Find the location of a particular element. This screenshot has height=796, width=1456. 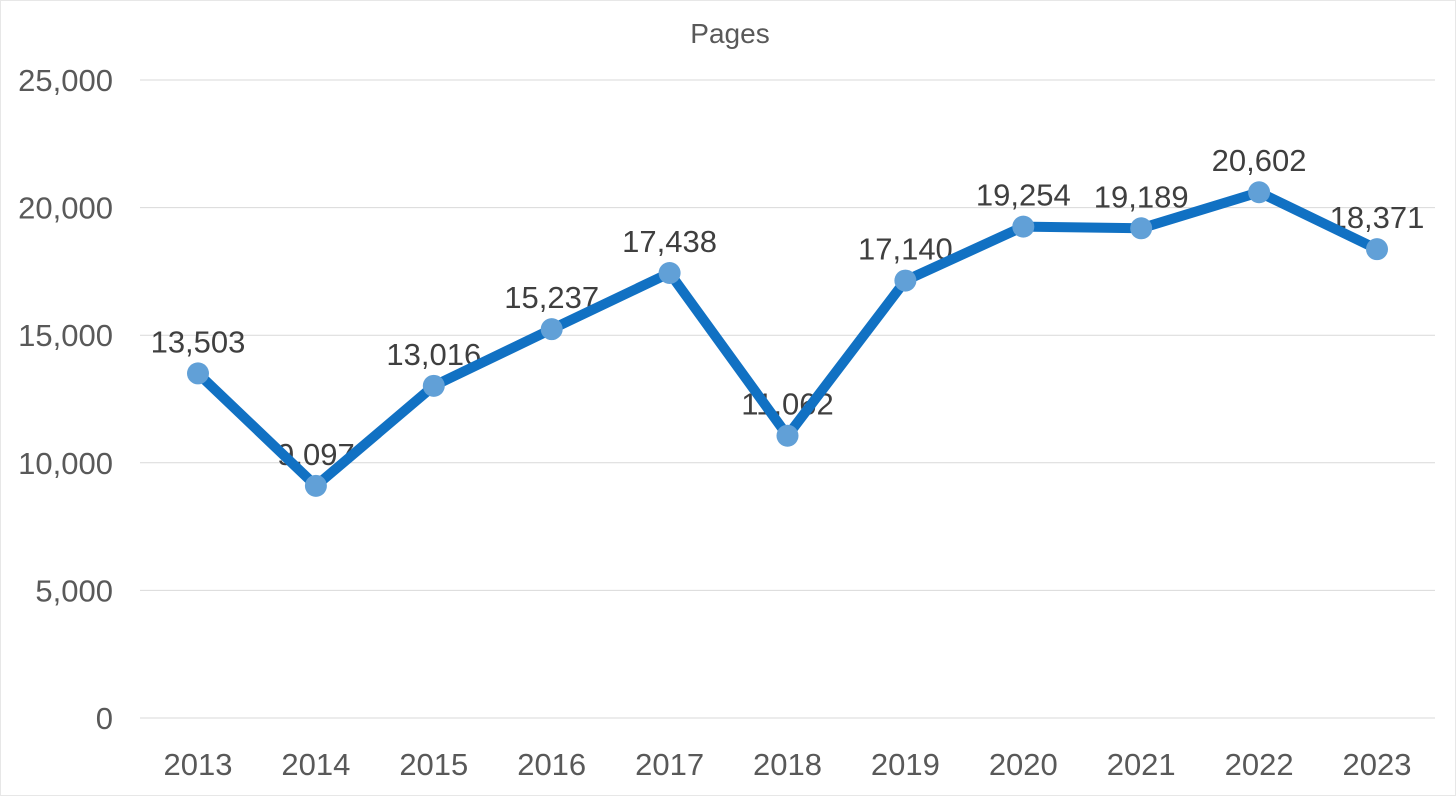

x-axis-label: 2017 is located at coordinates (669, 764).